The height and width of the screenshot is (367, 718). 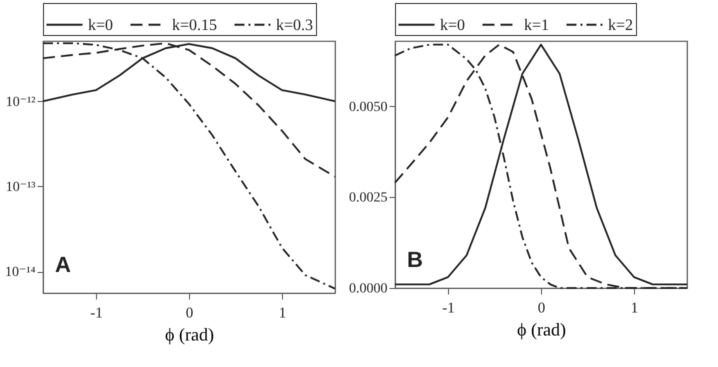 What do you see at coordinates (21, 102) in the screenshot?
I see `y-tick-label: 10⁻¹²` at bounding box center [21, 102].